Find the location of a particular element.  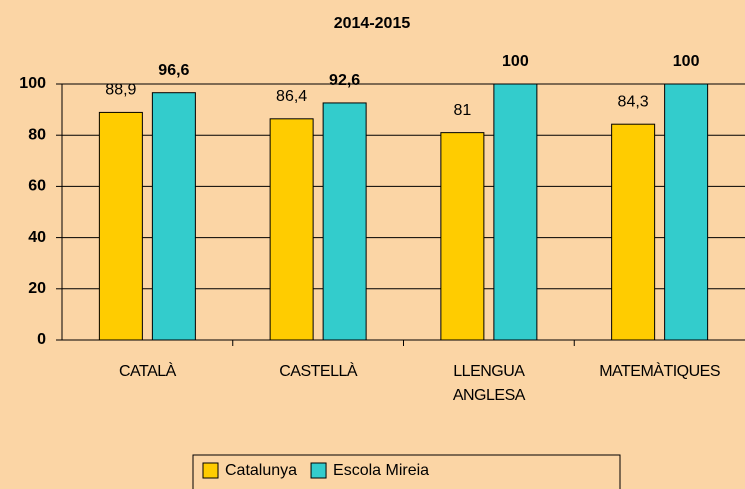

data-label: 92,6 is located at coordinates (344, 80).